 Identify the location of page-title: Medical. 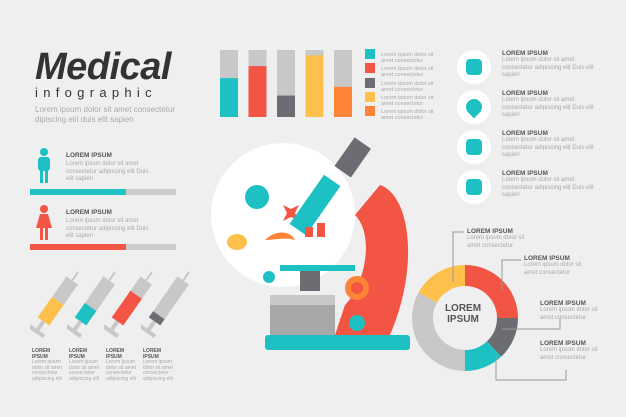
(103, 67).